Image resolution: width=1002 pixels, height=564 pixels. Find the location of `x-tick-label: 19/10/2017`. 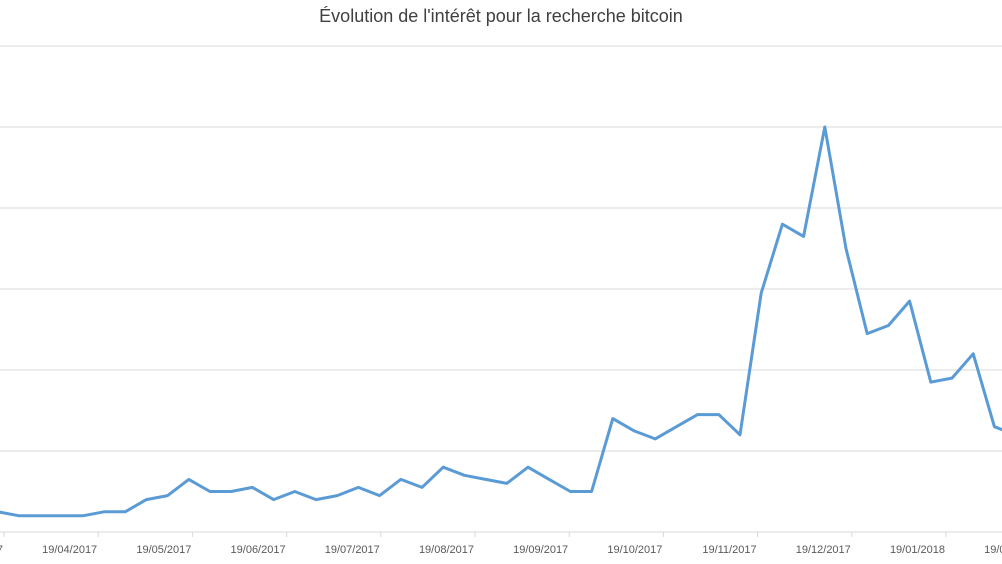

x-tick-label: 19/10/2017 is located at coordinates (634, 550).